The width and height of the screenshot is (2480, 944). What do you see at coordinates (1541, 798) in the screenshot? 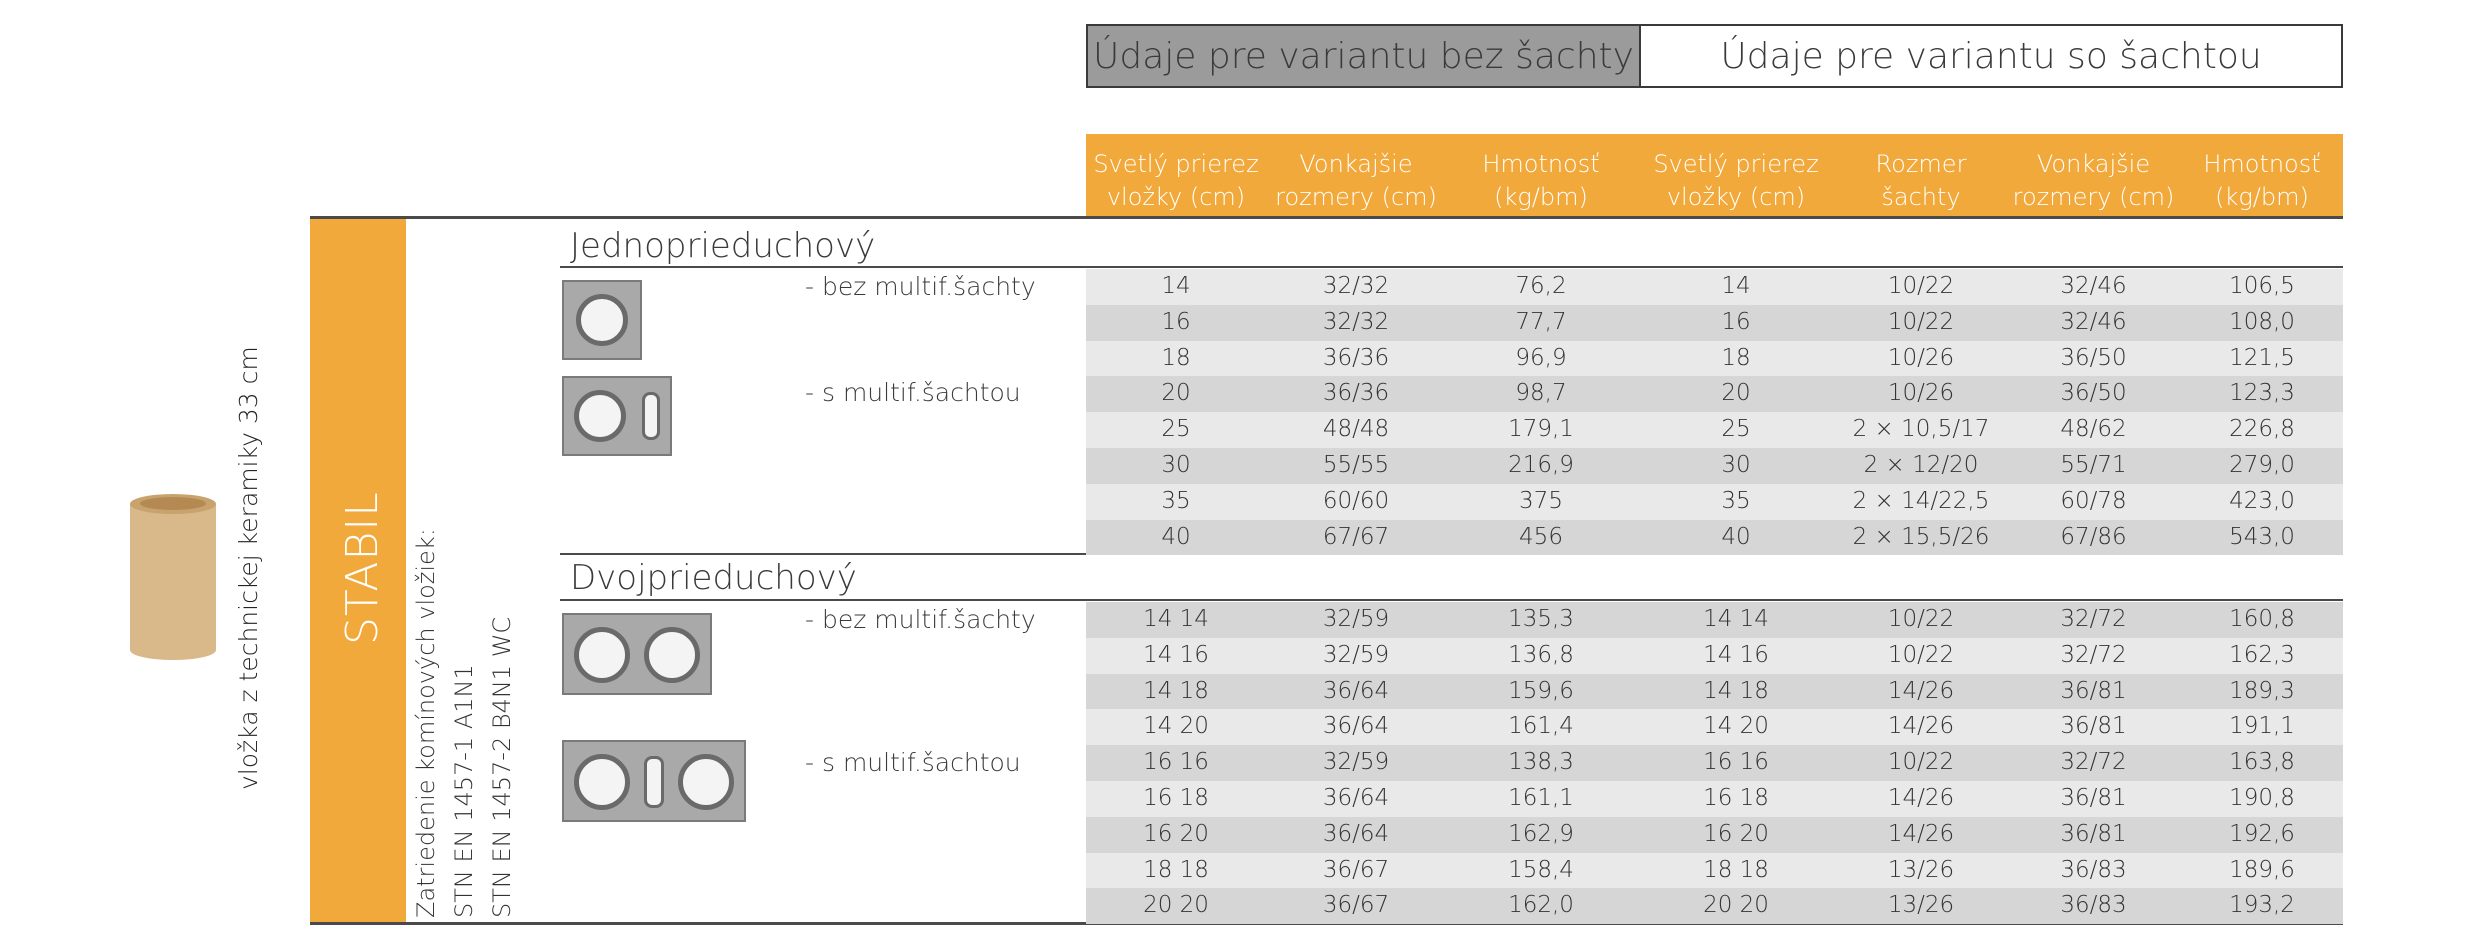
I see `table-cell: 161,1` at bounding box center [1541, 798].